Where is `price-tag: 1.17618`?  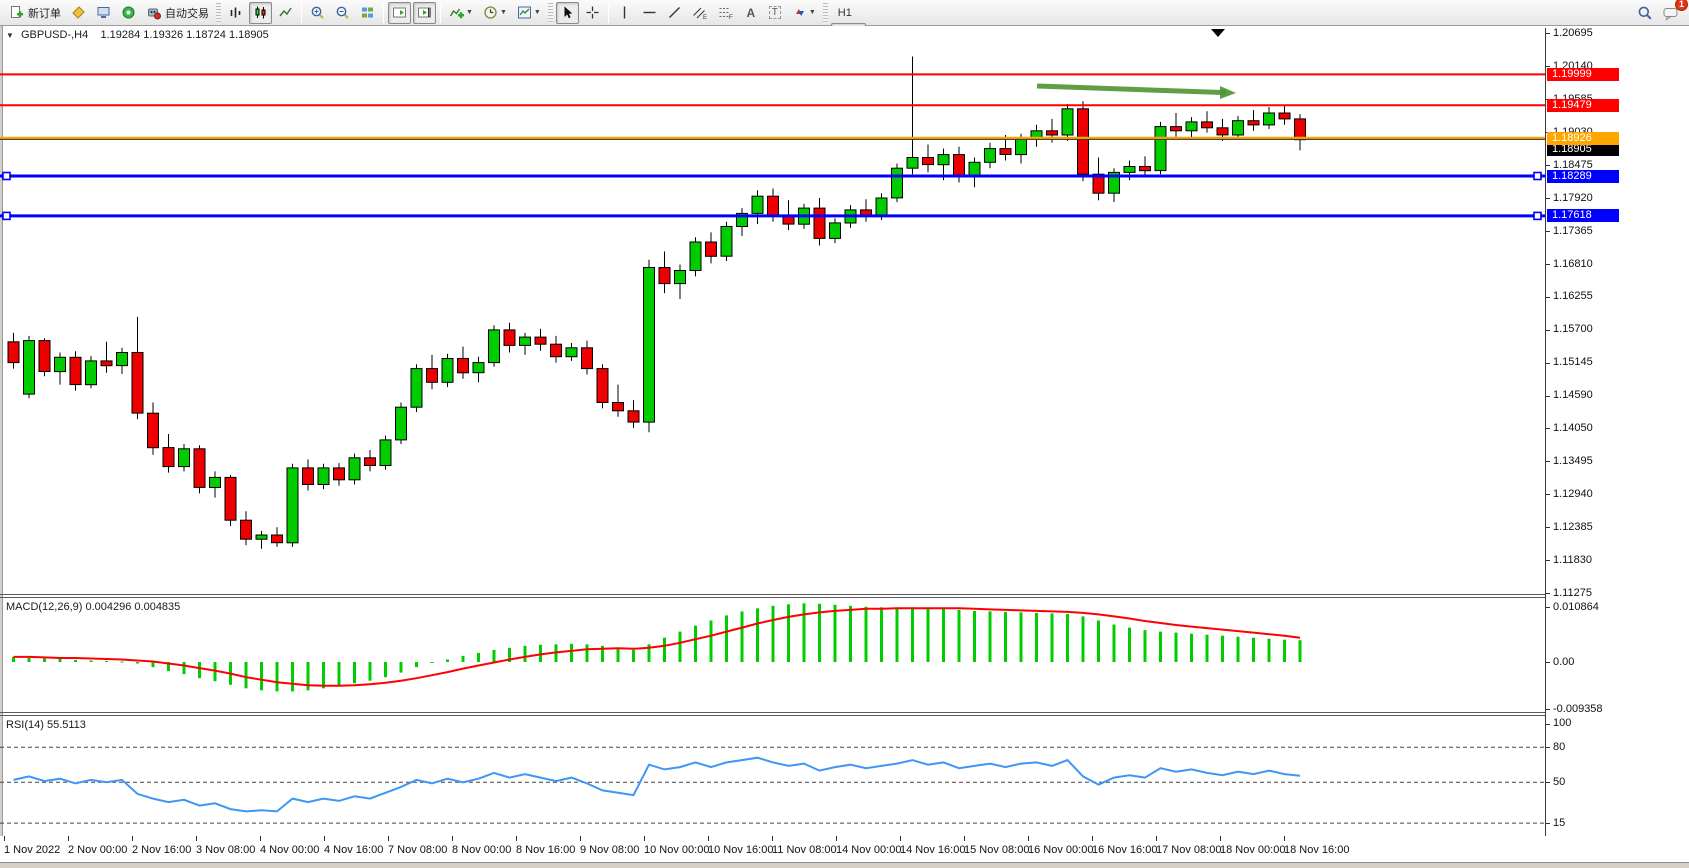 price-tag: 1.17618 is located at coordinates (1583, 216).